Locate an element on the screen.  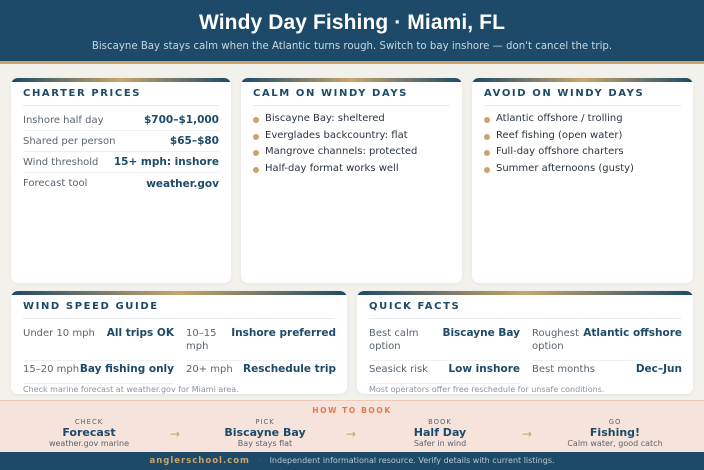
step-pick: PICK Biscayne Bay Bay stays flat is located at coordinates (265, 433).